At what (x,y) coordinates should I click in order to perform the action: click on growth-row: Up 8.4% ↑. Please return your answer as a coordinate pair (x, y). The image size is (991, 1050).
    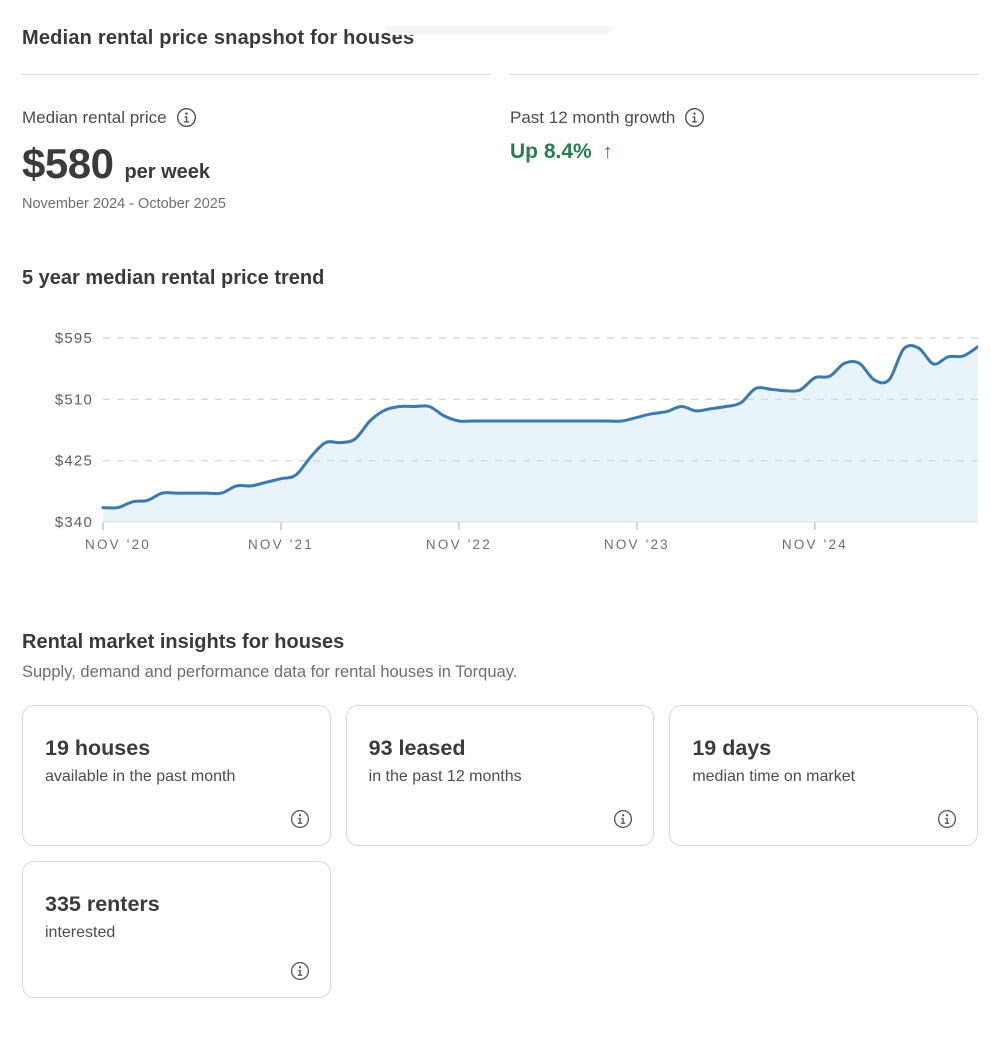
    Looking at the image, I should click on (744, 152).